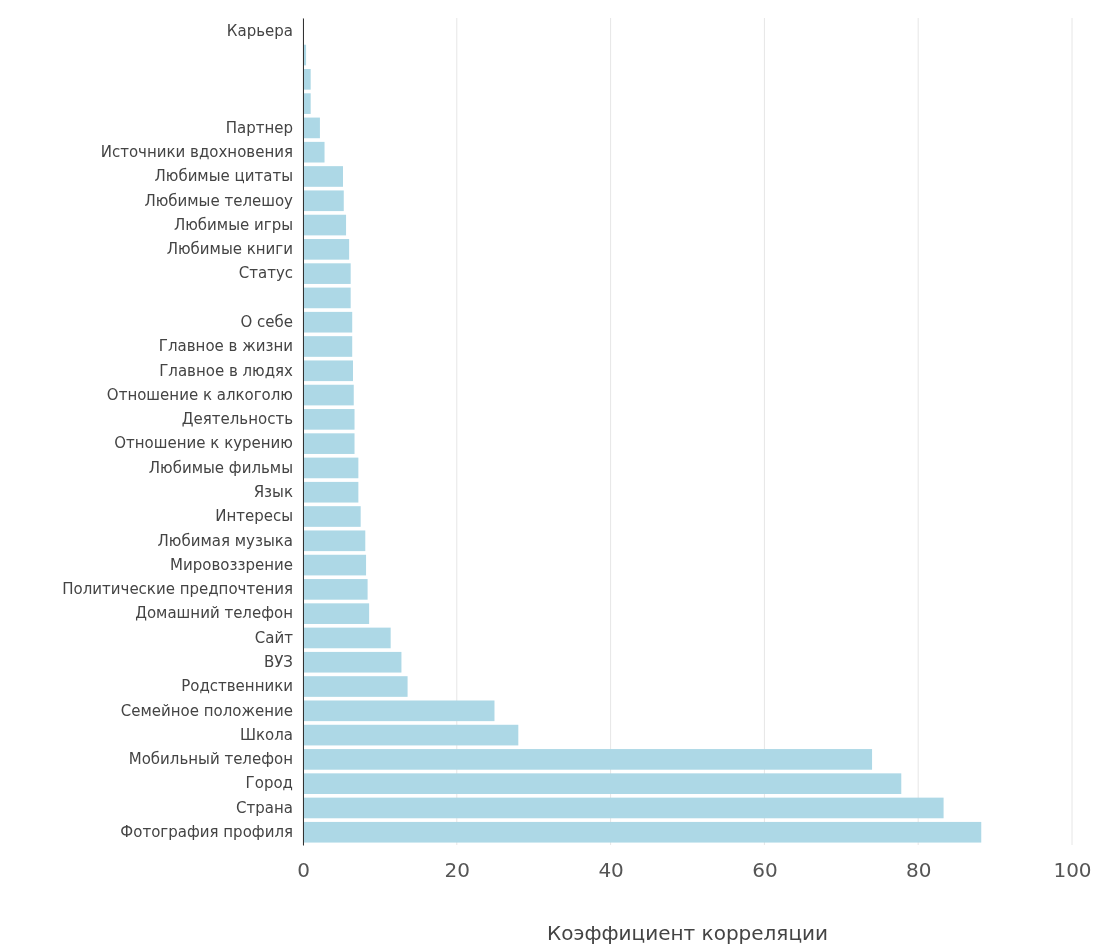  What do you see at coordinates (273, 492) in the screenshot?
I see `y-tick-label: Язык` at bounding box center [273, 492].